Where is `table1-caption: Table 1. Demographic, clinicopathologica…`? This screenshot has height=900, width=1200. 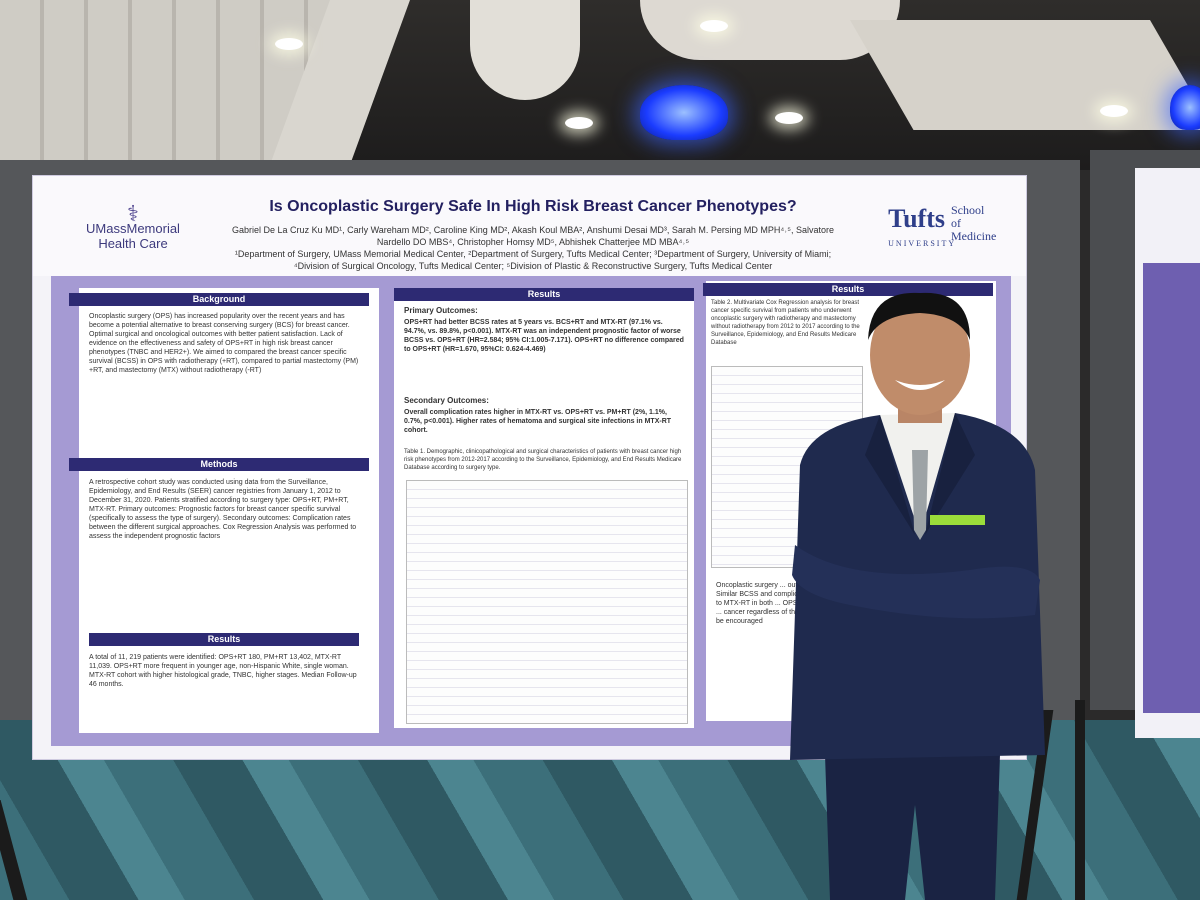
table1-caption: Table 1. Demographic, clinicopathologica… is located at coordinates (543, 460).